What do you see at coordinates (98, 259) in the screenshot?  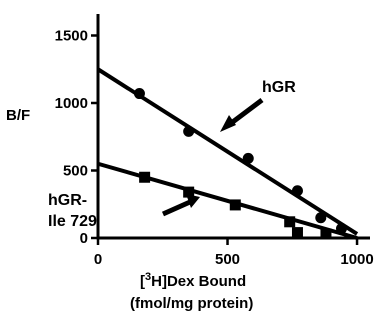 I see `x-tick-label: 0` at bounding box center [98, 259].